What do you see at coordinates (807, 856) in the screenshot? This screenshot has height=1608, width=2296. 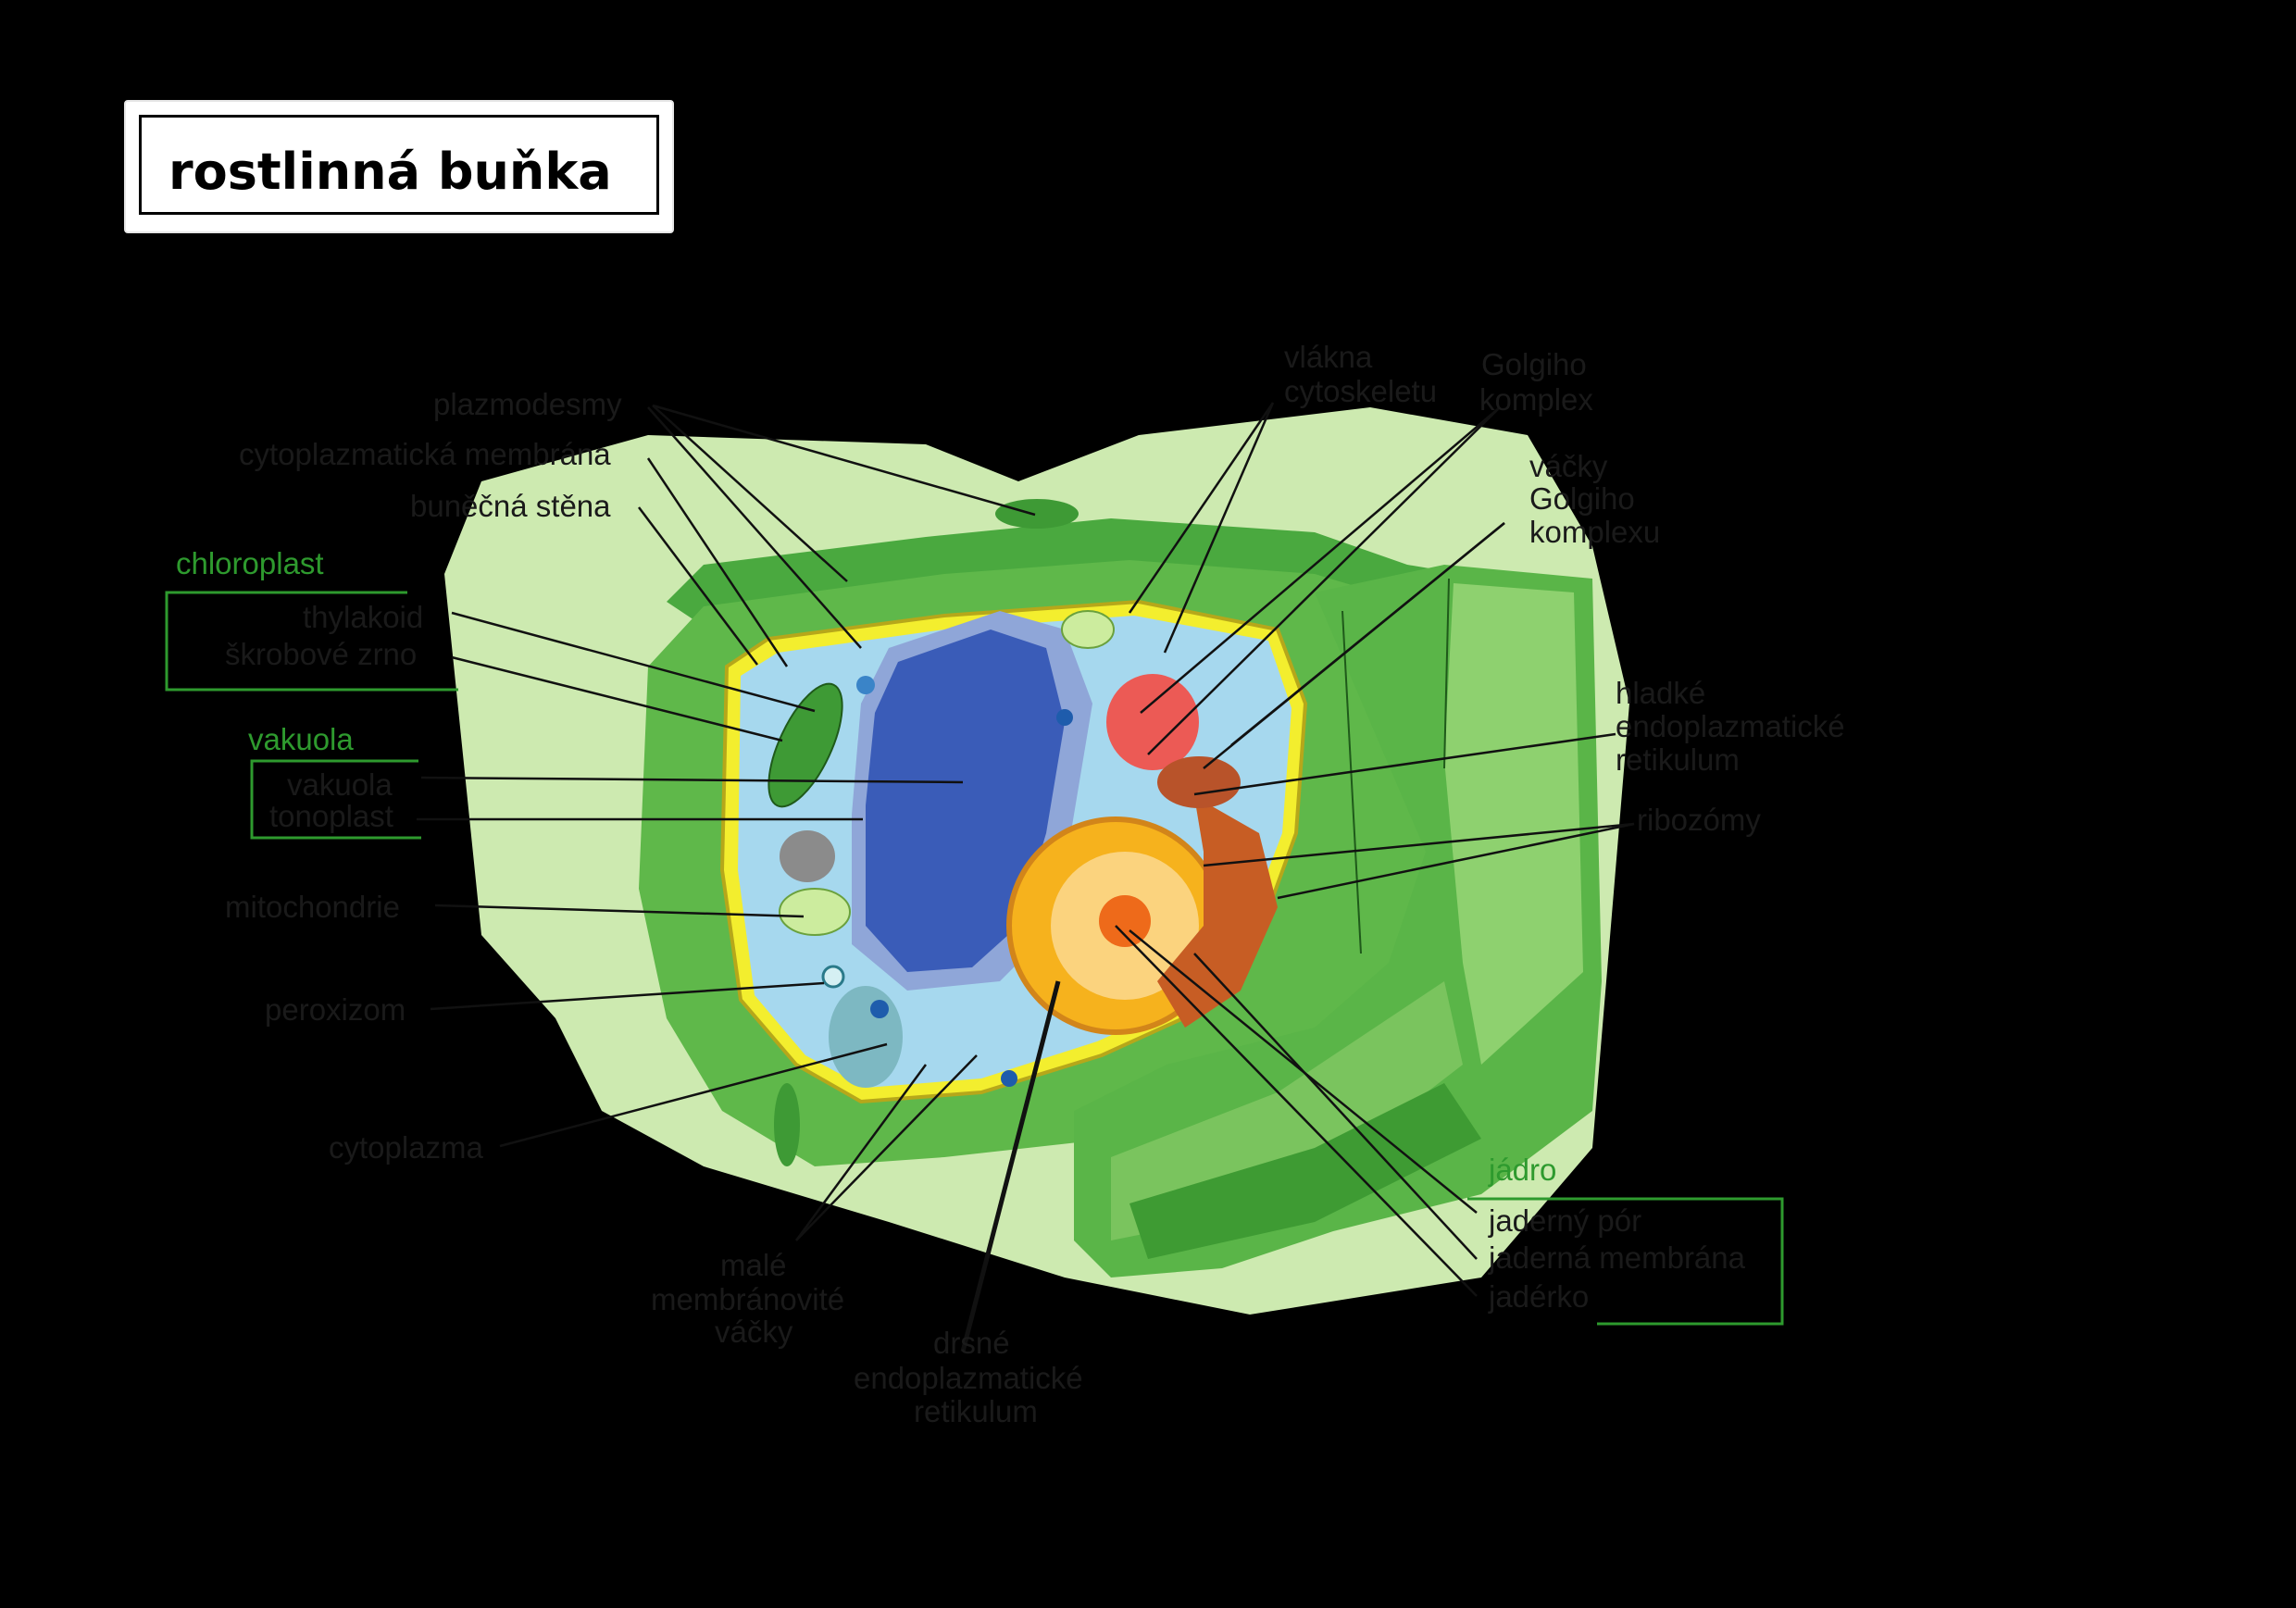 I see `starch-granule` at bounding box center [807, 856].